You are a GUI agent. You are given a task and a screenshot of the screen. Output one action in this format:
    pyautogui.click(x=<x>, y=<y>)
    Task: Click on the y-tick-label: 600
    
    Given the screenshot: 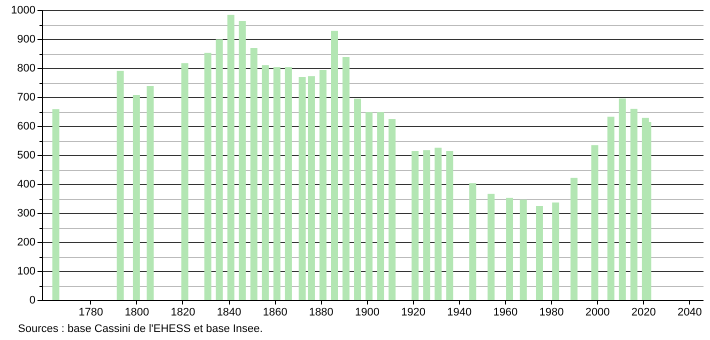 What is the action you would take?
    pyautogui.click(x=26, y=126)
    